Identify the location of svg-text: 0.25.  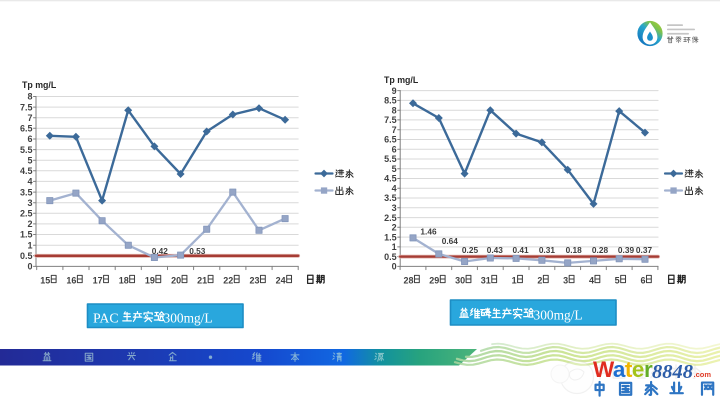
(470, 250).